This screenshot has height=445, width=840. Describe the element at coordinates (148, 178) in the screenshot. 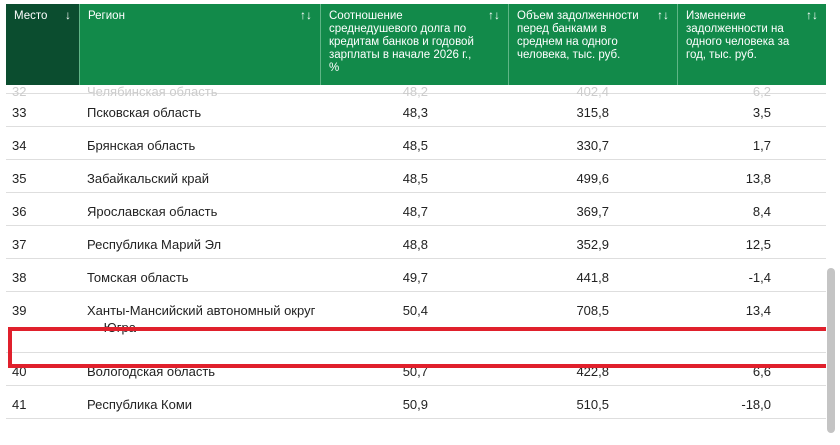

I see `cell-region: Забайкальский край` at that location.